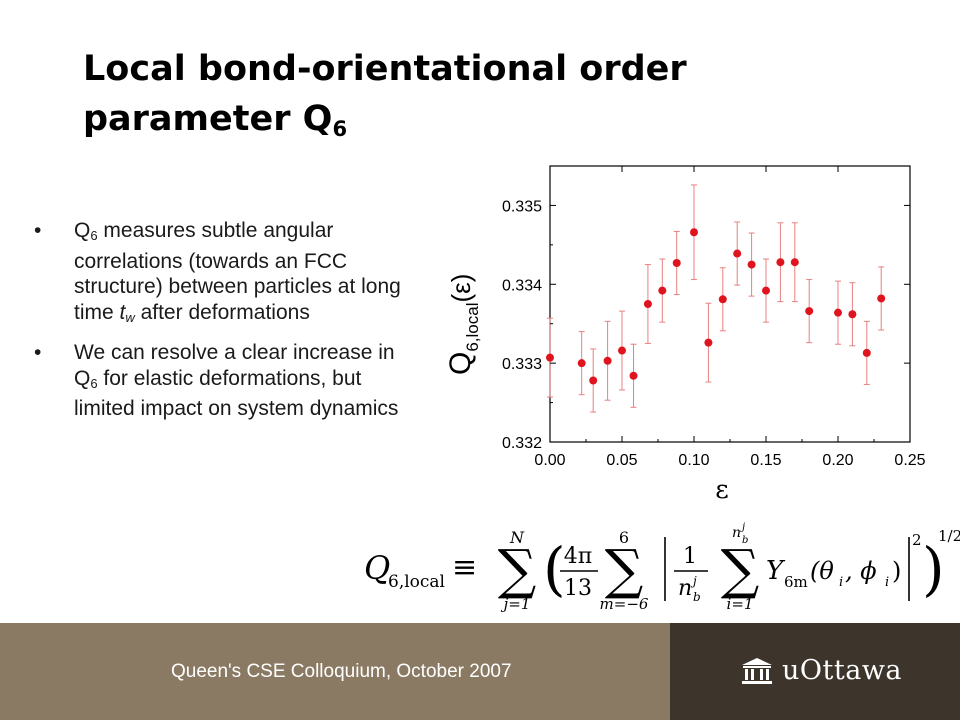 The height and width of the screenshot is (720, 960). Describe the element at coordinates (716, 306) in the screenshot. I see `data-points` at that location.